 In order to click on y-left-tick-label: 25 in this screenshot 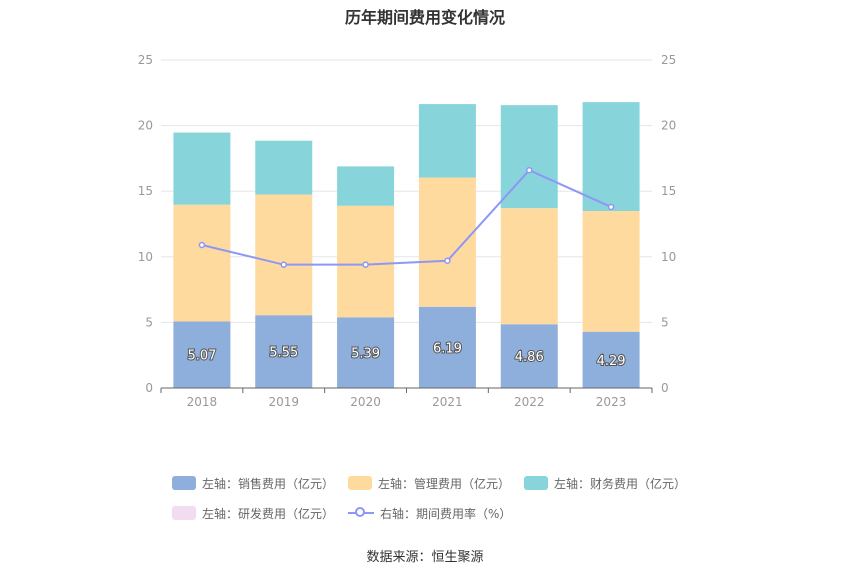, I will do `click(145, 60)`.